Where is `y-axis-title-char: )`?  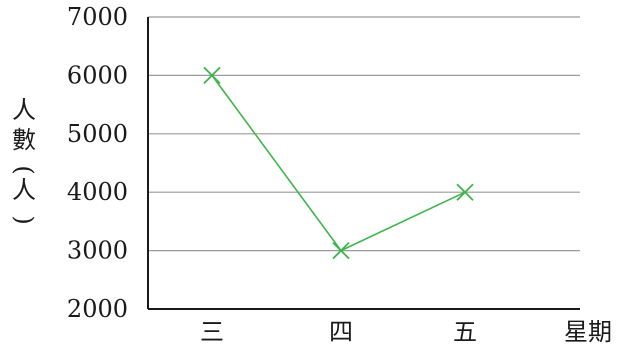 y-axis-title-char: ) is located at coordinates (24, 219).